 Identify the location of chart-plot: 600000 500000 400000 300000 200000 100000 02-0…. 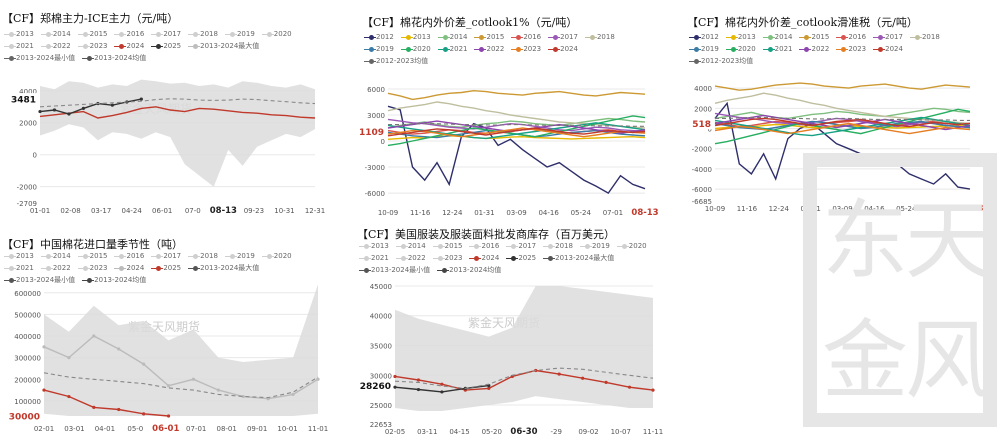
(167, 359).